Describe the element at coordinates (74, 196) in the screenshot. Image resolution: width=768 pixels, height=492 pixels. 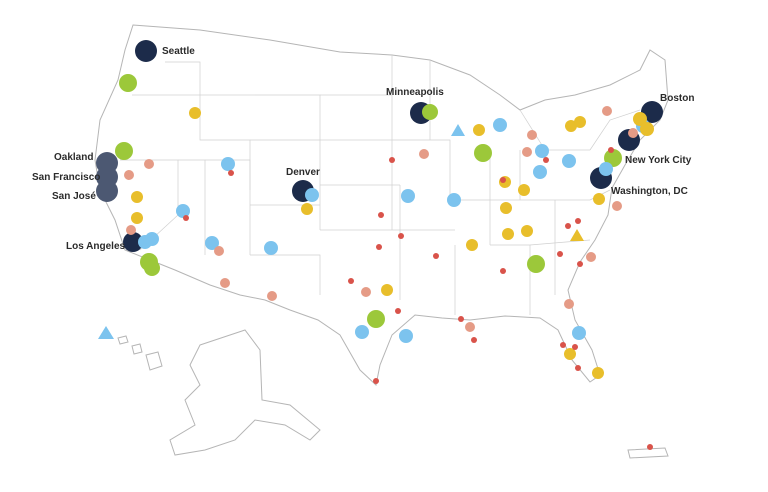
I see `city-label-san-jose: San José` at that location.